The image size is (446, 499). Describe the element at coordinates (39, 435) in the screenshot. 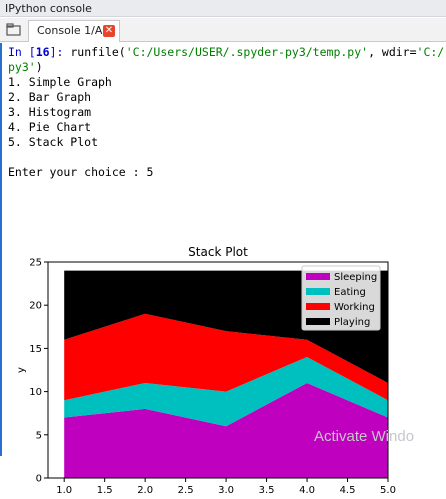

I see `y-tick-label: 5` at that location.